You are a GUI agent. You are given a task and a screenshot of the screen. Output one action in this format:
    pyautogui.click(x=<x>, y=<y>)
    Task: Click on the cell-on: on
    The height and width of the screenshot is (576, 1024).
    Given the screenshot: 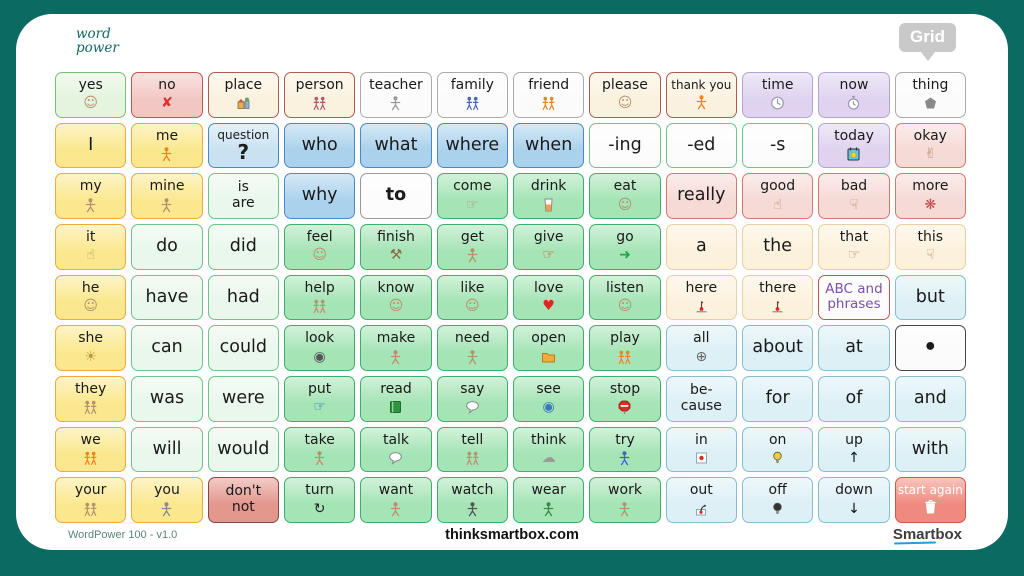 What is the action you would take?
    pyautogui.click(x=778, y=449)
    